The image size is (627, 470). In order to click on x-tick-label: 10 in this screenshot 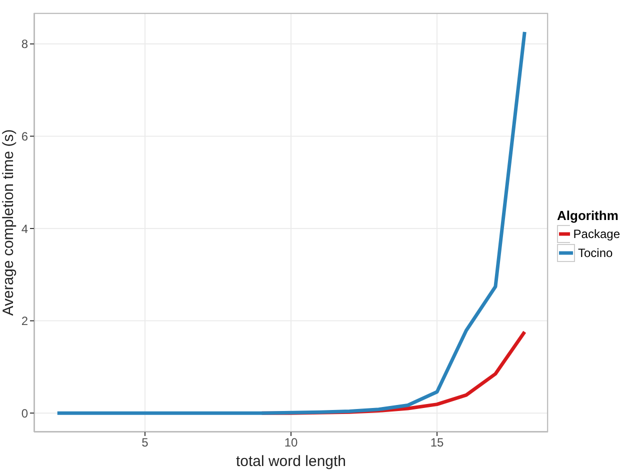, I will do `click(291, 443)`.